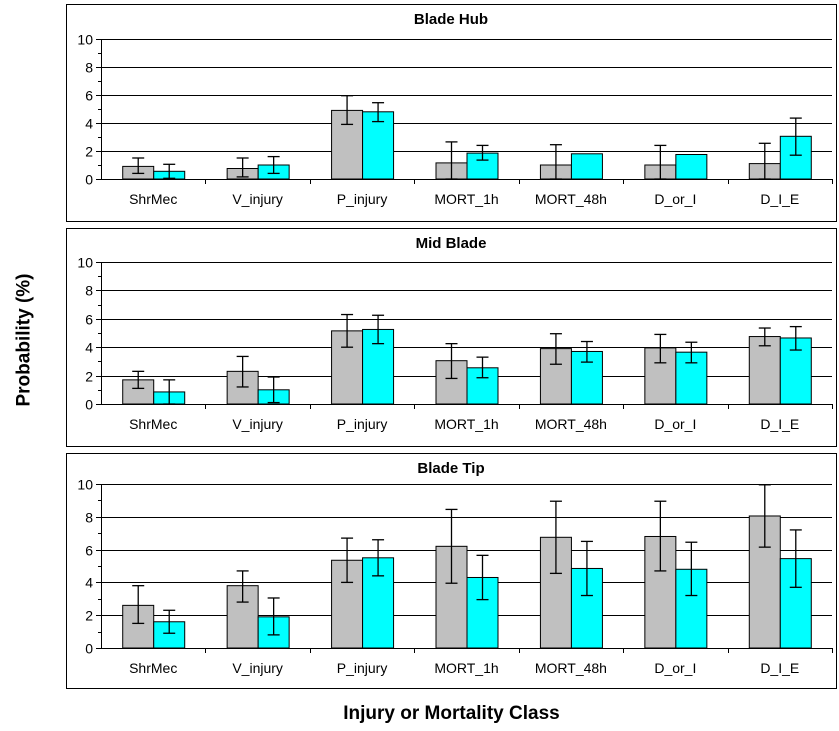 The width and height of the screenshot is (839, 731). I want to click on panel-title: Blade Tip, so click(450, 468).